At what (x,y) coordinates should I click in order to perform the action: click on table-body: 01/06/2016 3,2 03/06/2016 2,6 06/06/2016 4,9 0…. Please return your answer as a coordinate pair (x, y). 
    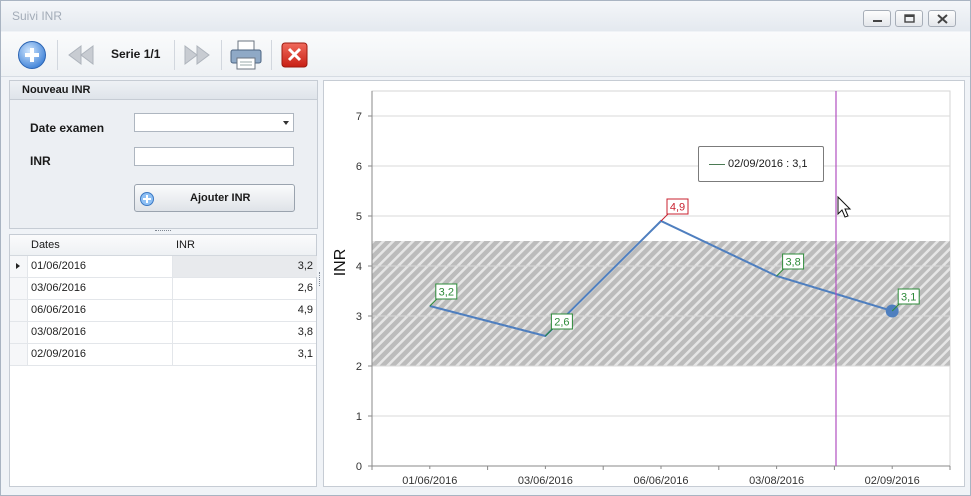
    Looking at the image, I should click on (163, 311).